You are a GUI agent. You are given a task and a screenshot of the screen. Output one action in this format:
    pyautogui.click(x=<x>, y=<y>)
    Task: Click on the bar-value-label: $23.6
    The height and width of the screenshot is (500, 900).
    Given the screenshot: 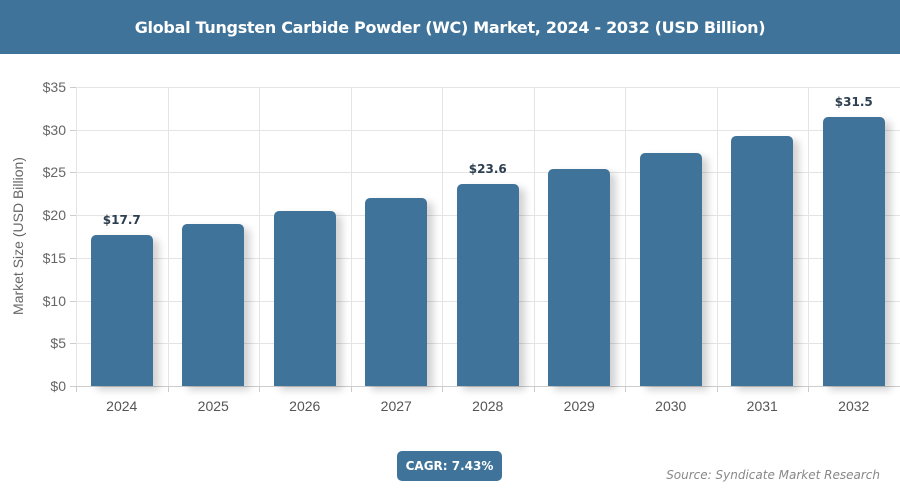 What is the action you would take?
    pyautogui.click(x=487, y=169)
    